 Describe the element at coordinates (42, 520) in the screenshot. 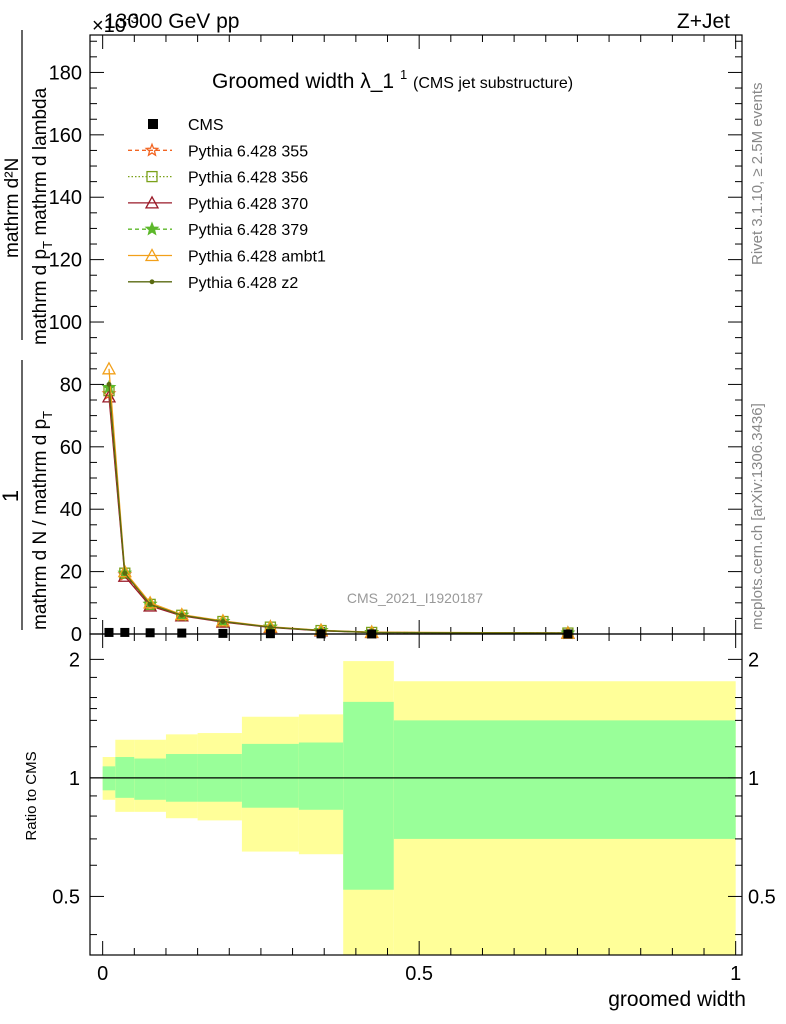

I see `y-label-denominator: mathrm d N / mathrm d pT` at that location.